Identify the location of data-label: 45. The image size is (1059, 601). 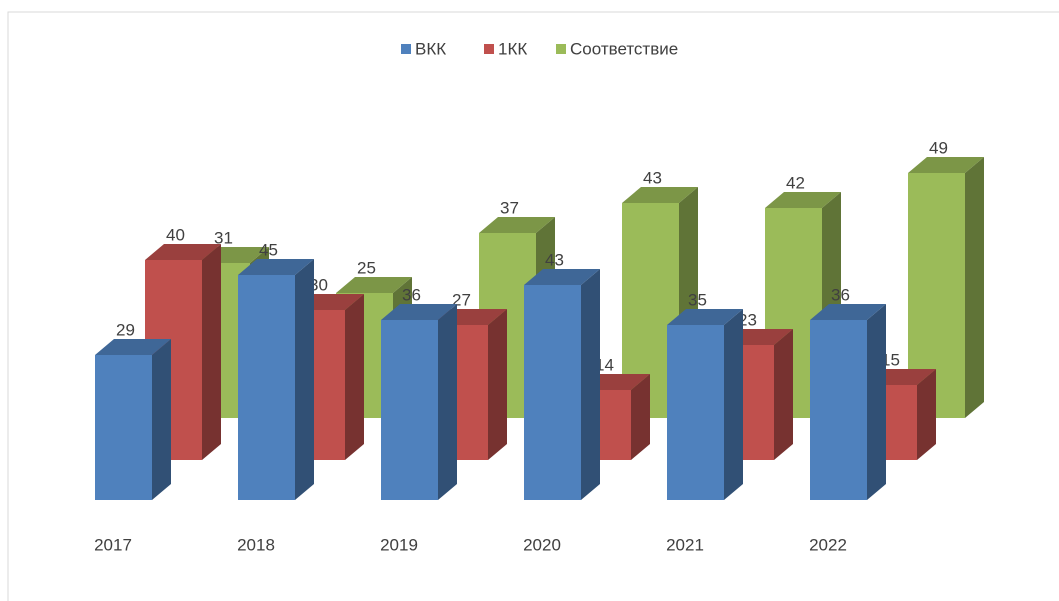
(268, 249).